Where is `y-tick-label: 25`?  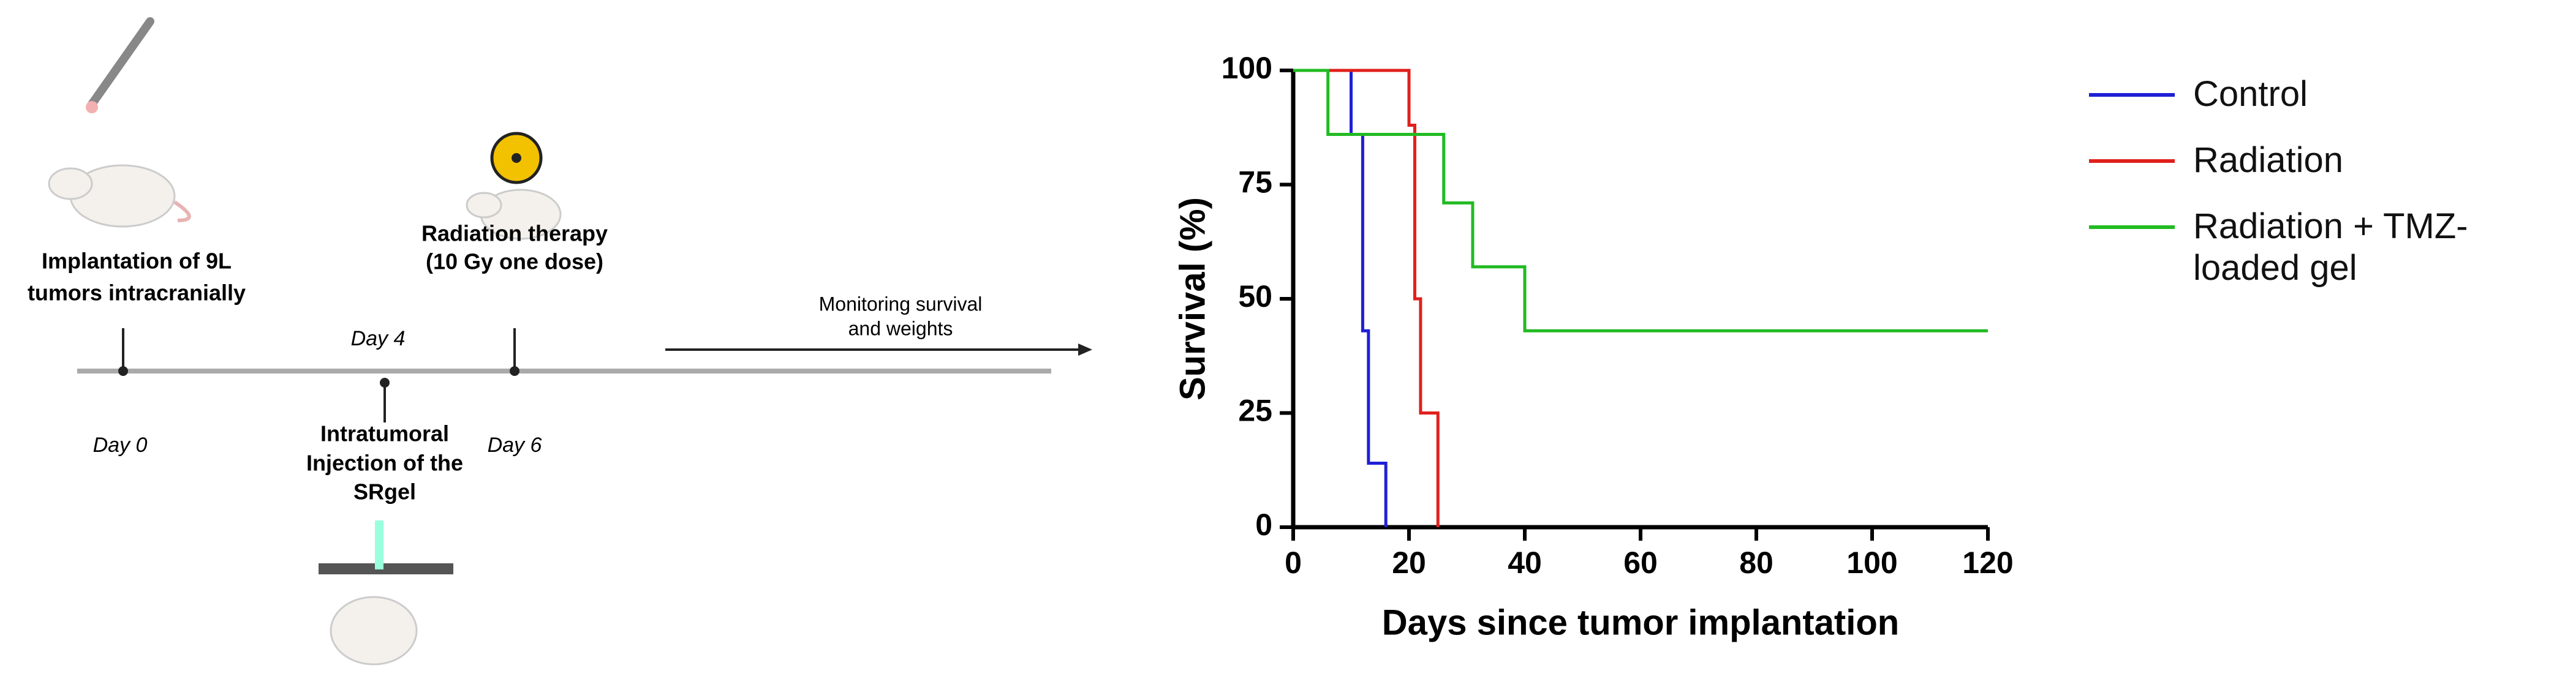 y-tick-label: 25 is located at coordinates (1255, 411).